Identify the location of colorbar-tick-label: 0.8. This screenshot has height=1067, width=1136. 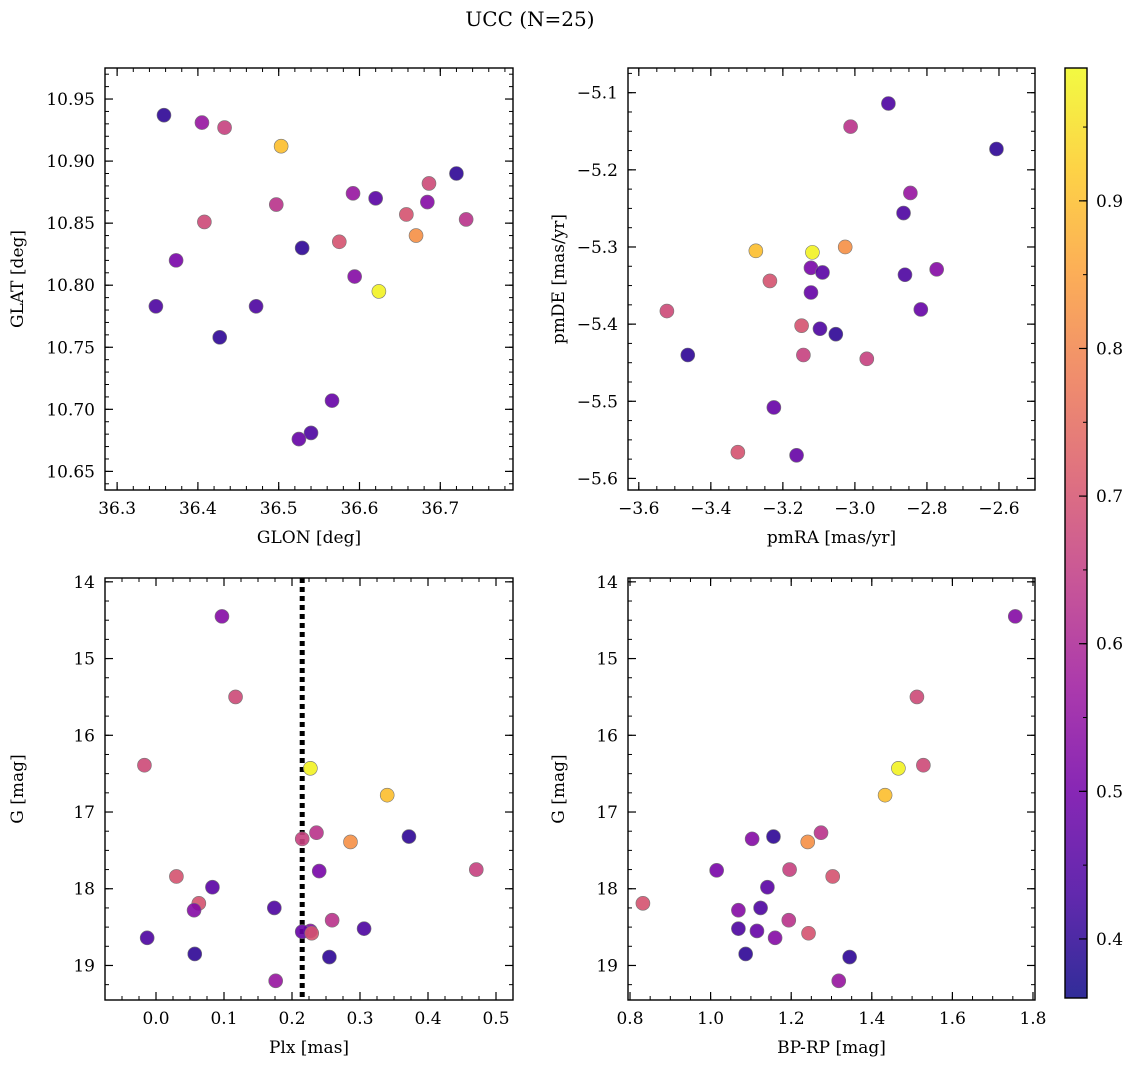
(1109, 349).